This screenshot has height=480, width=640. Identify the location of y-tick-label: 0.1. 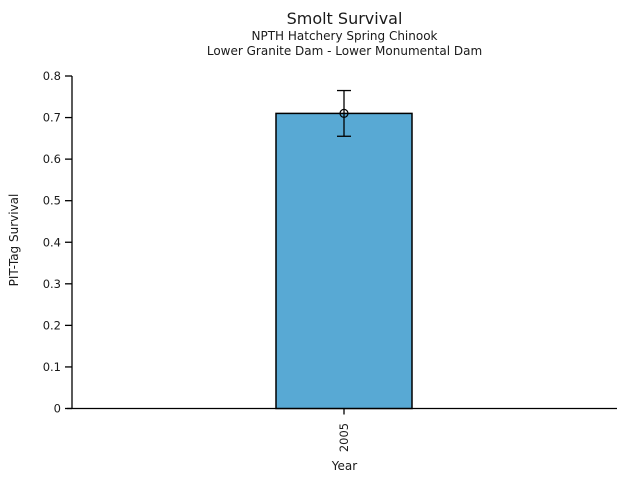
(52, 367).